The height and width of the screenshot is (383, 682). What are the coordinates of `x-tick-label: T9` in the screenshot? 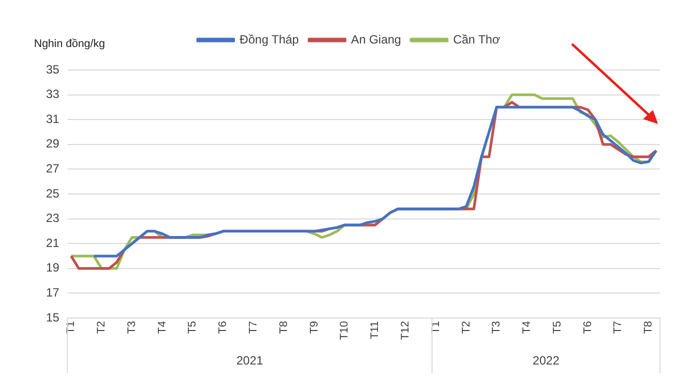 It's located at (314, 327).